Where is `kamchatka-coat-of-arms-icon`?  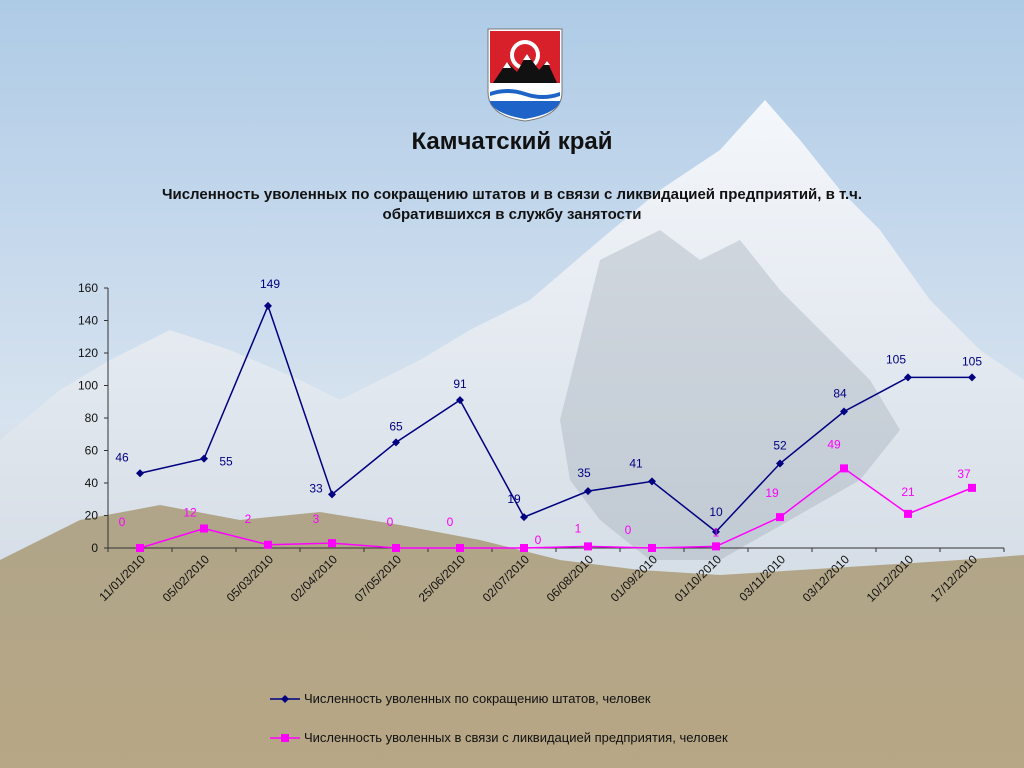
kamchatka-coat-of-arms-icon is located at coordinates (525, 75).